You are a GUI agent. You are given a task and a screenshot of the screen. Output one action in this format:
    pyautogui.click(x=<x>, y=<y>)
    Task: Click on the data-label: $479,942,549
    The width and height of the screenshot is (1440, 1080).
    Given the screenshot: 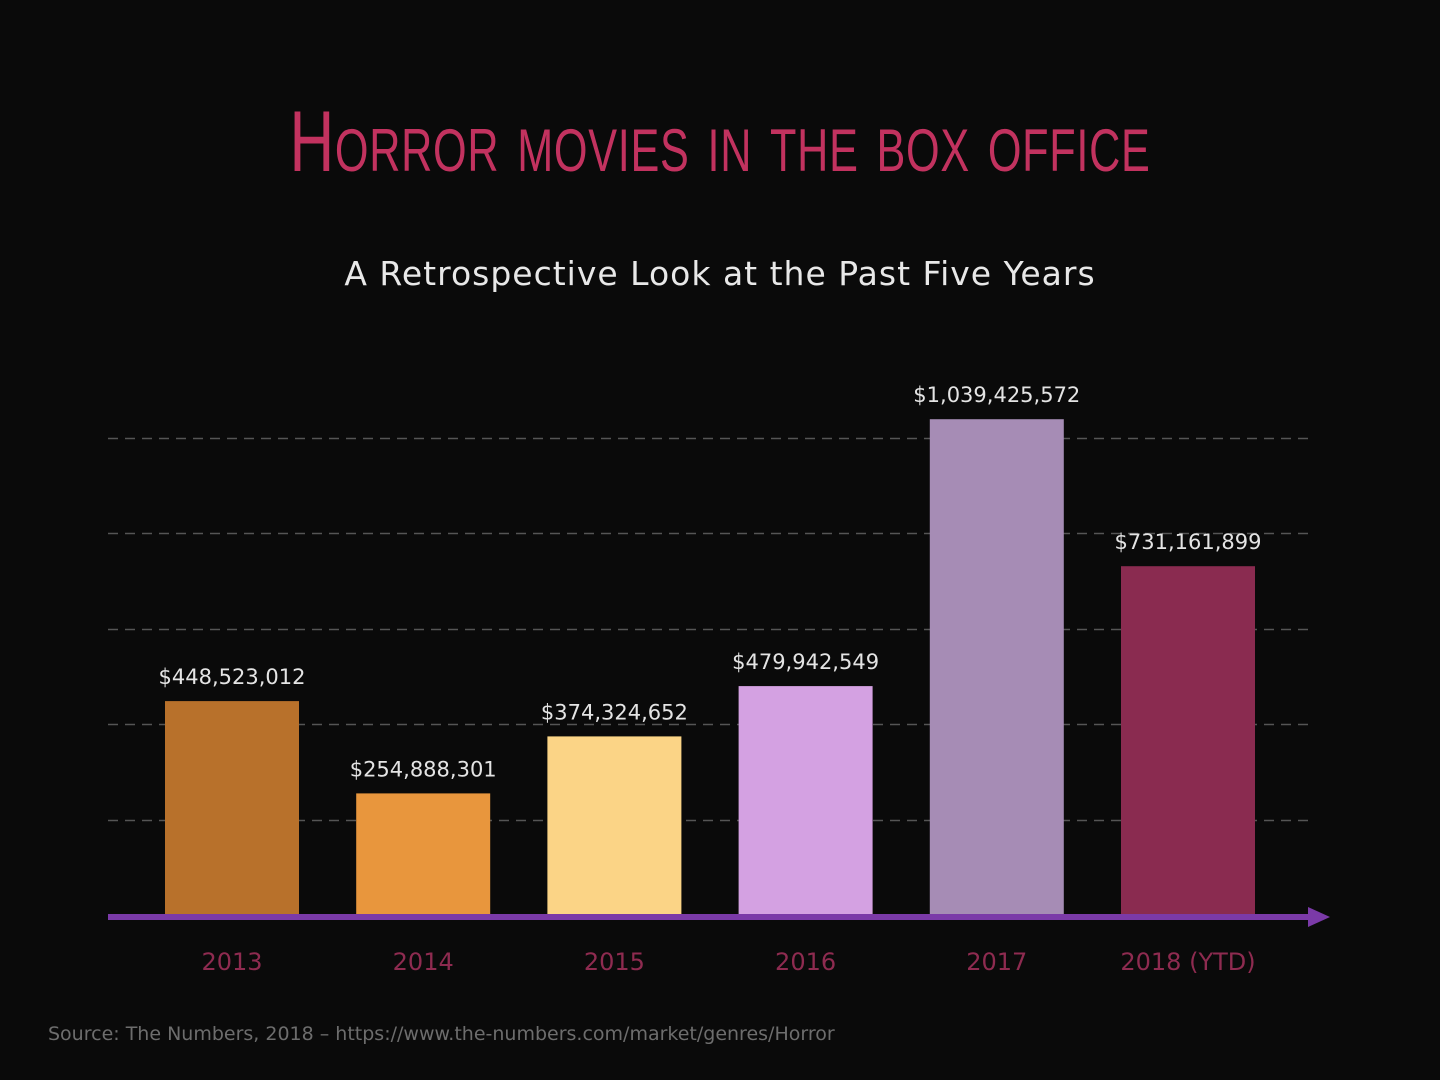 What is the action you would take?
    pyautogui.click(x=805, y=662)
    